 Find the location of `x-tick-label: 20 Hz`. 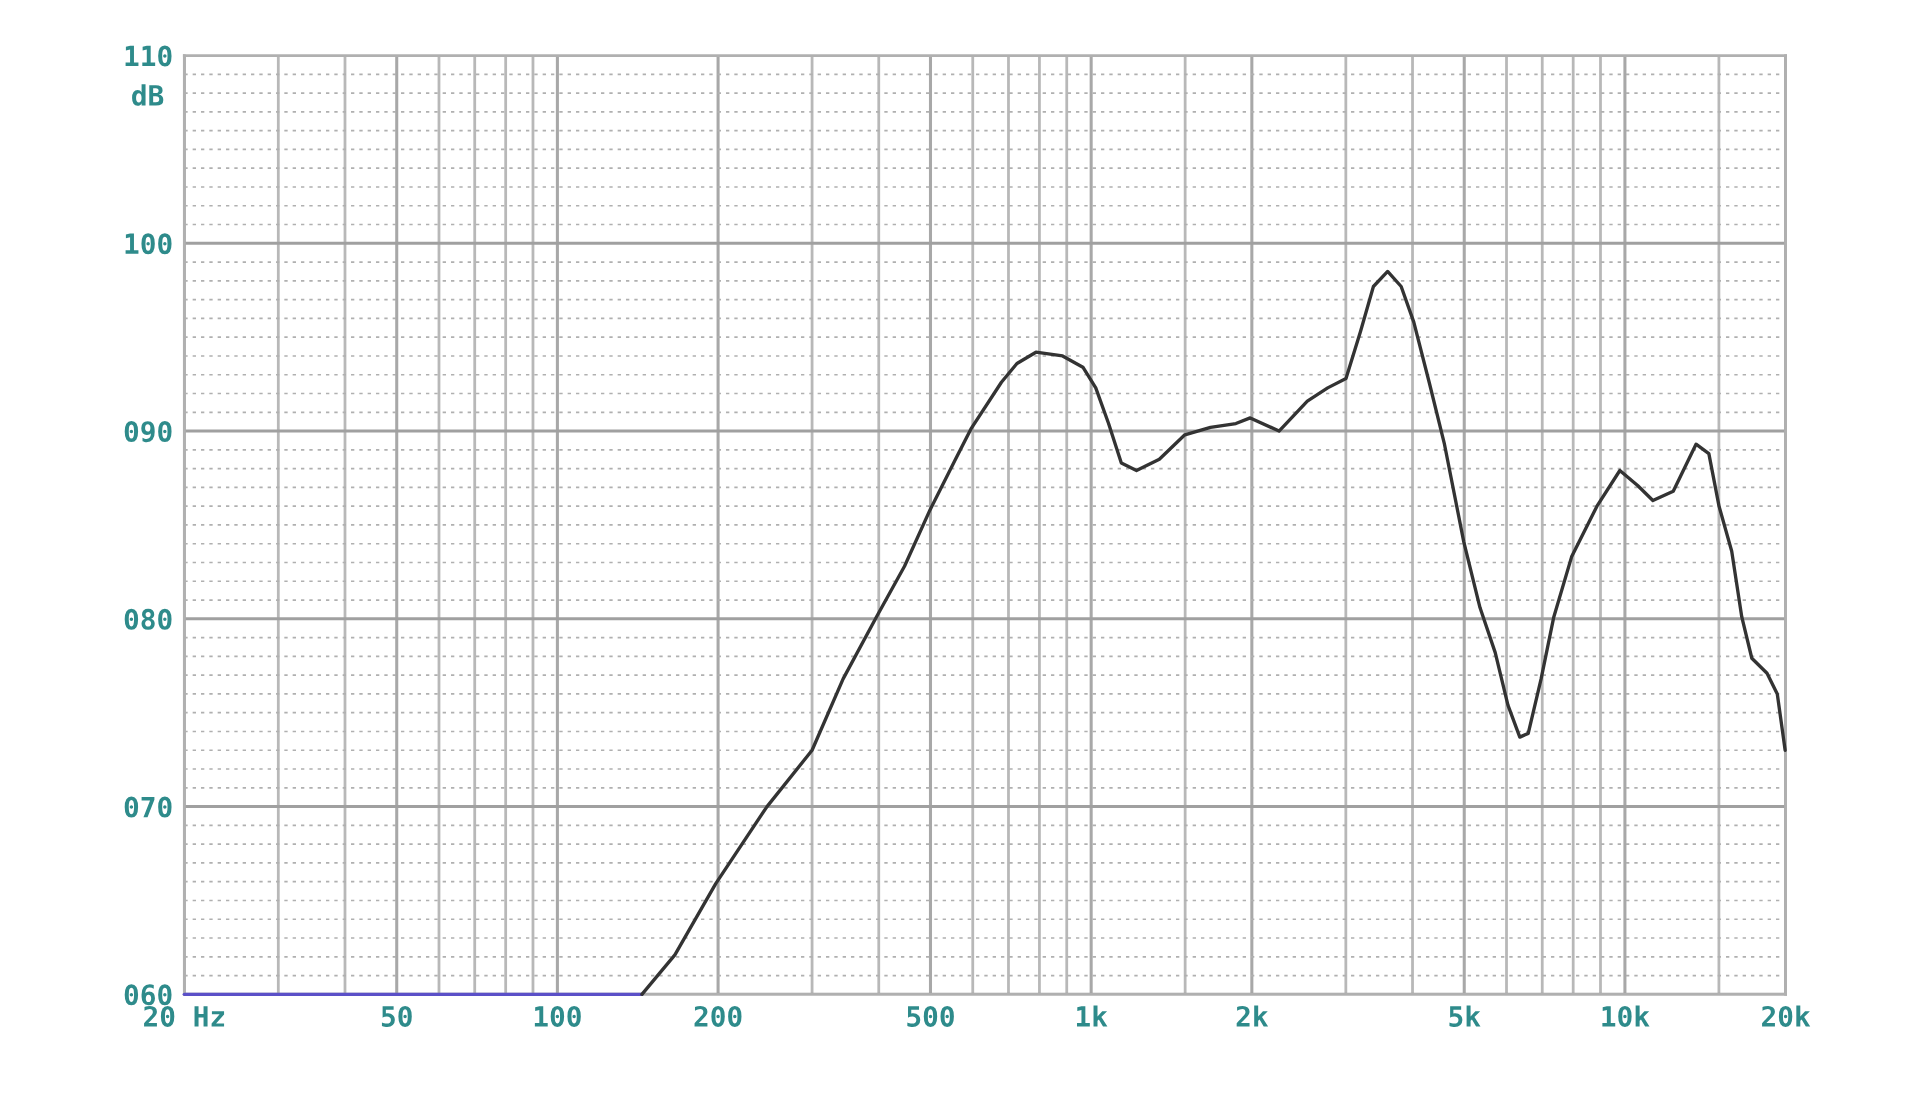

x-tick-label: 20 Hz is located at coordinates (184, 1016).